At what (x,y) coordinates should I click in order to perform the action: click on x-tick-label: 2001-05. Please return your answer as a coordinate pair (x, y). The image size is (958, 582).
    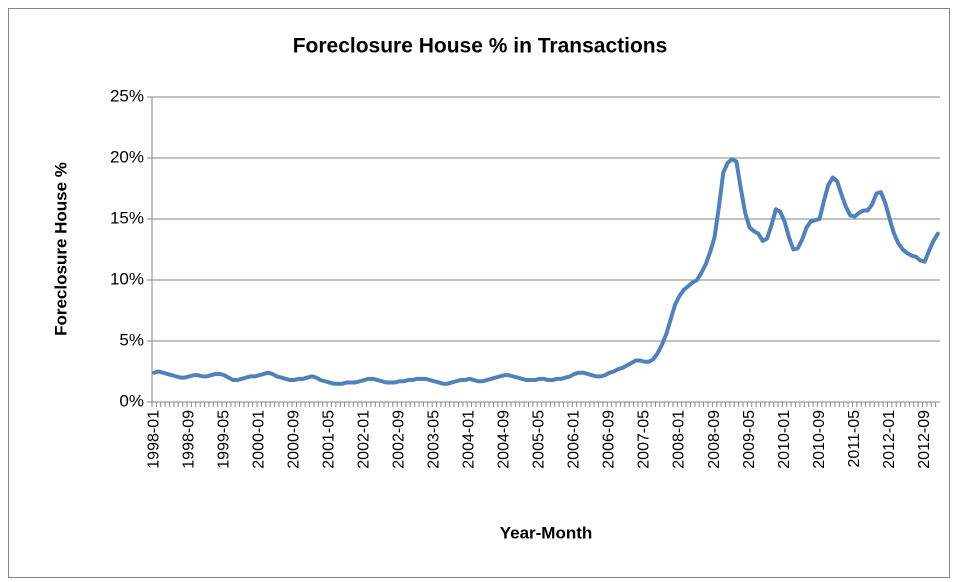
    Looking at the image, I should click on (329, 439).